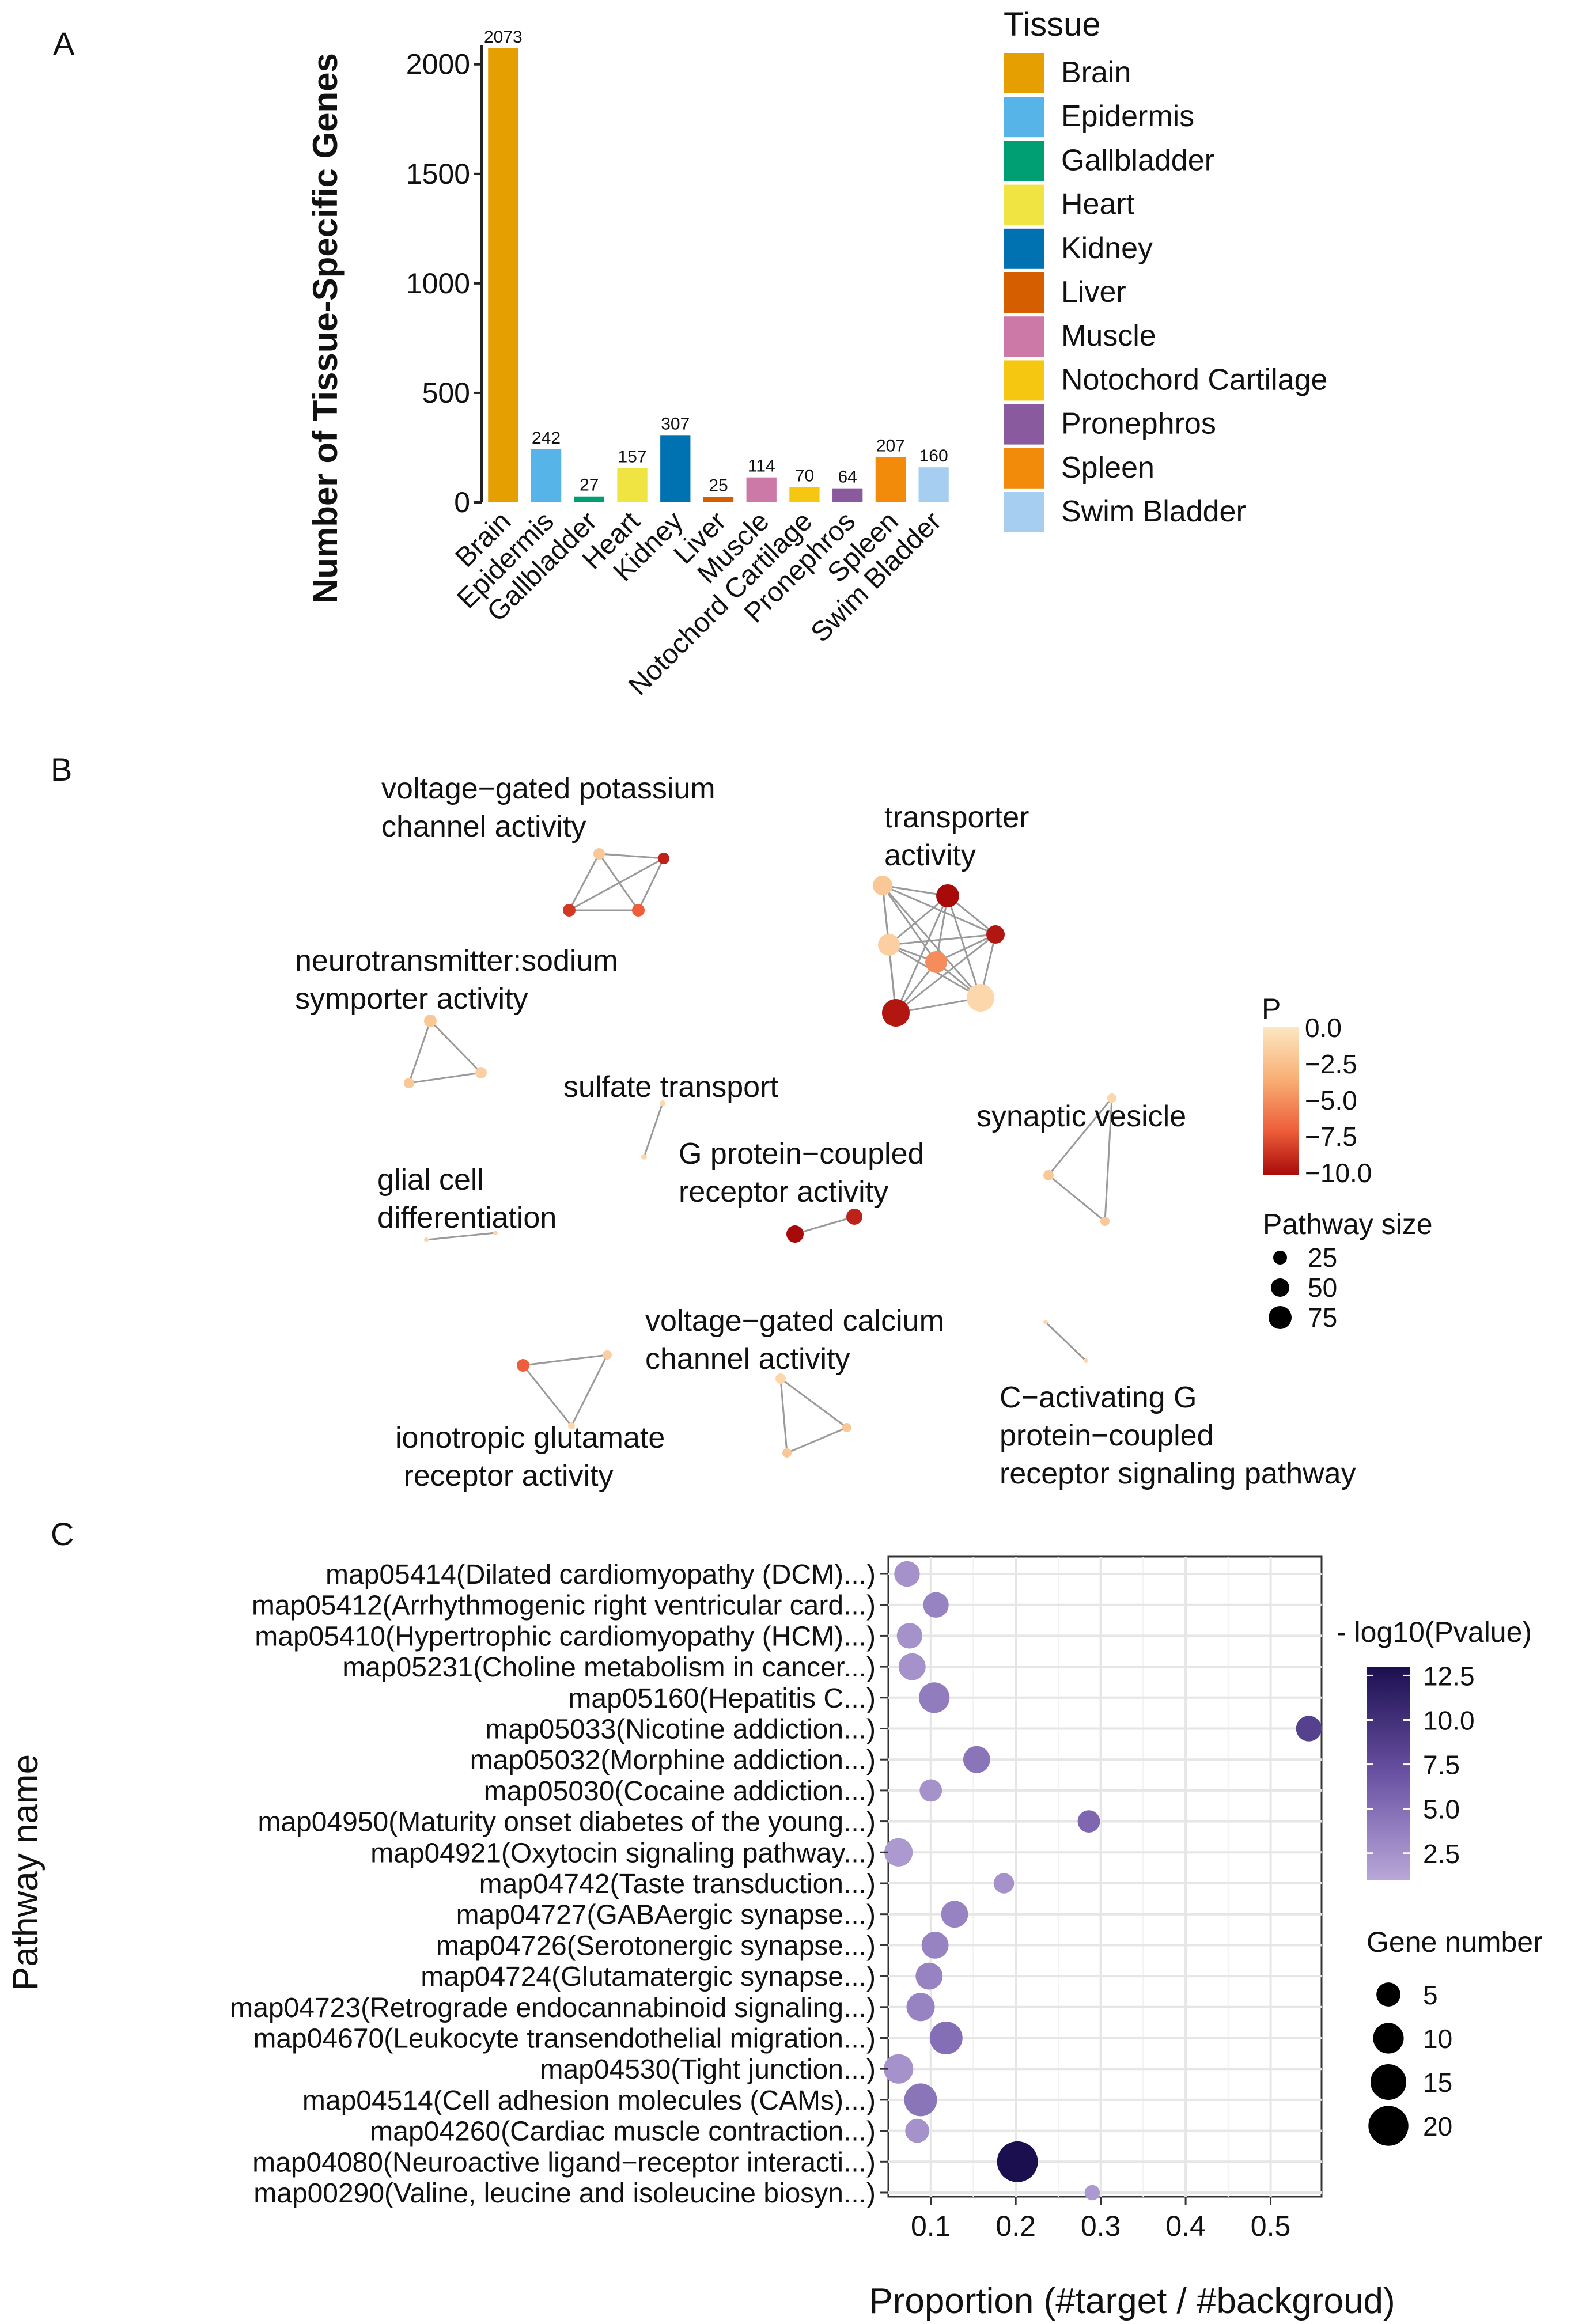  Describe the element at coordinates (503, 37) in the screenshot. I see `a-bar-value-label: 2073` at that location.